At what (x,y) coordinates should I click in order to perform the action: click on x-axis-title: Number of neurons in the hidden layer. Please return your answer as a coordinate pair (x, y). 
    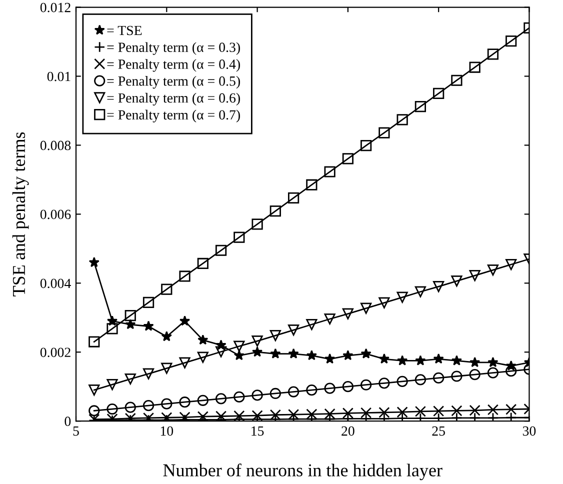
    Looking at the image, I should click on (302, 472).